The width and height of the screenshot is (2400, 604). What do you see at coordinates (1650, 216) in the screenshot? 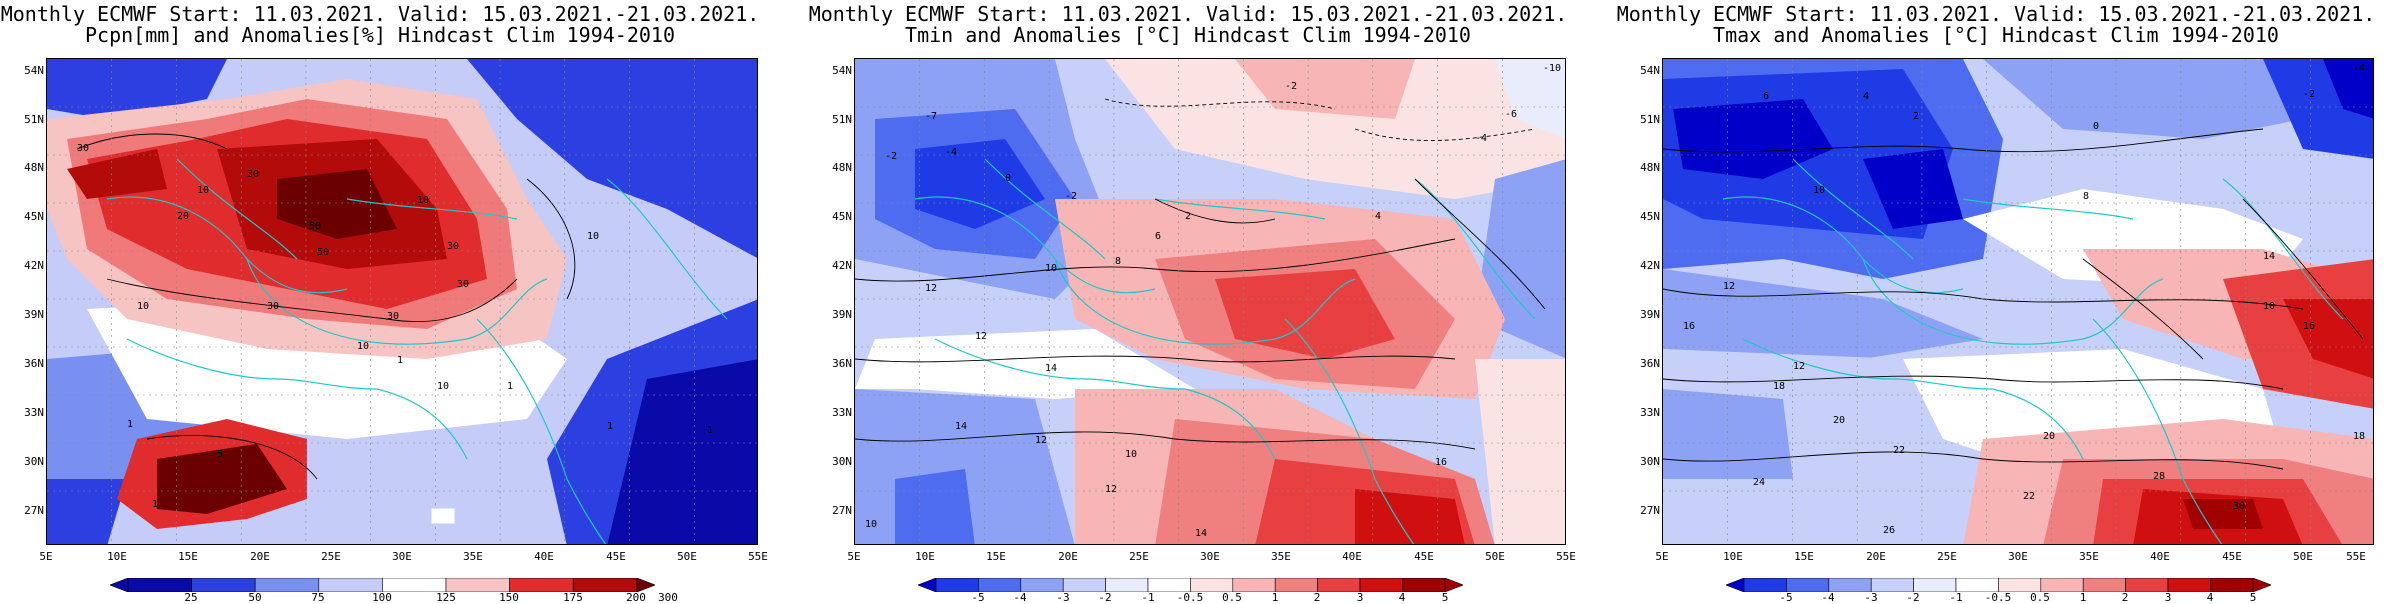
I see `lat-label: 45N` at bounding box center [1650, 216].